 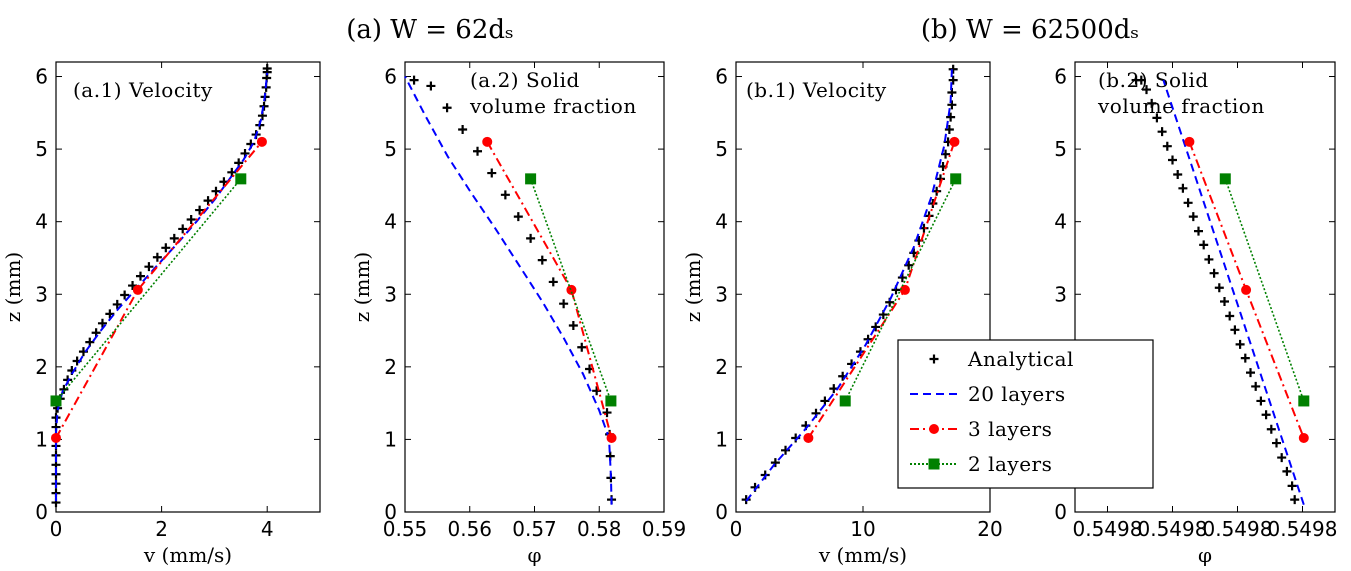 What do you see at coordinates (430, 30) in the screenshot?
I see `title-a: (a) W = 62dₛ` at bounding box center [430, 30].